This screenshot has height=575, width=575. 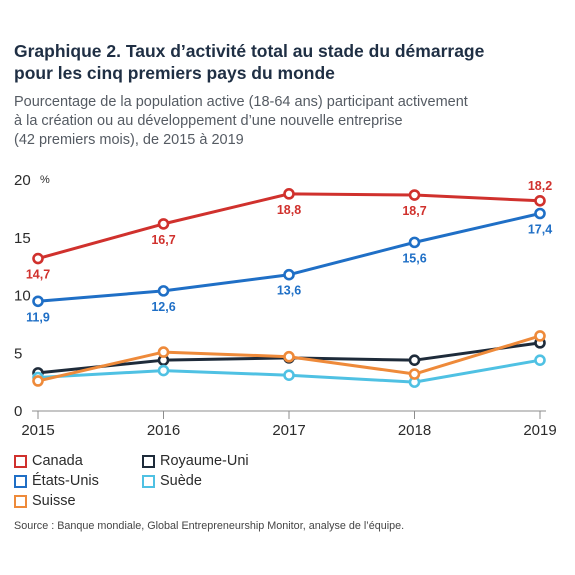 What do you see at coordinates (22, 238) in the screenshot?
I see `y-axis-tick-label: 15` at bounding box center [22, 238].